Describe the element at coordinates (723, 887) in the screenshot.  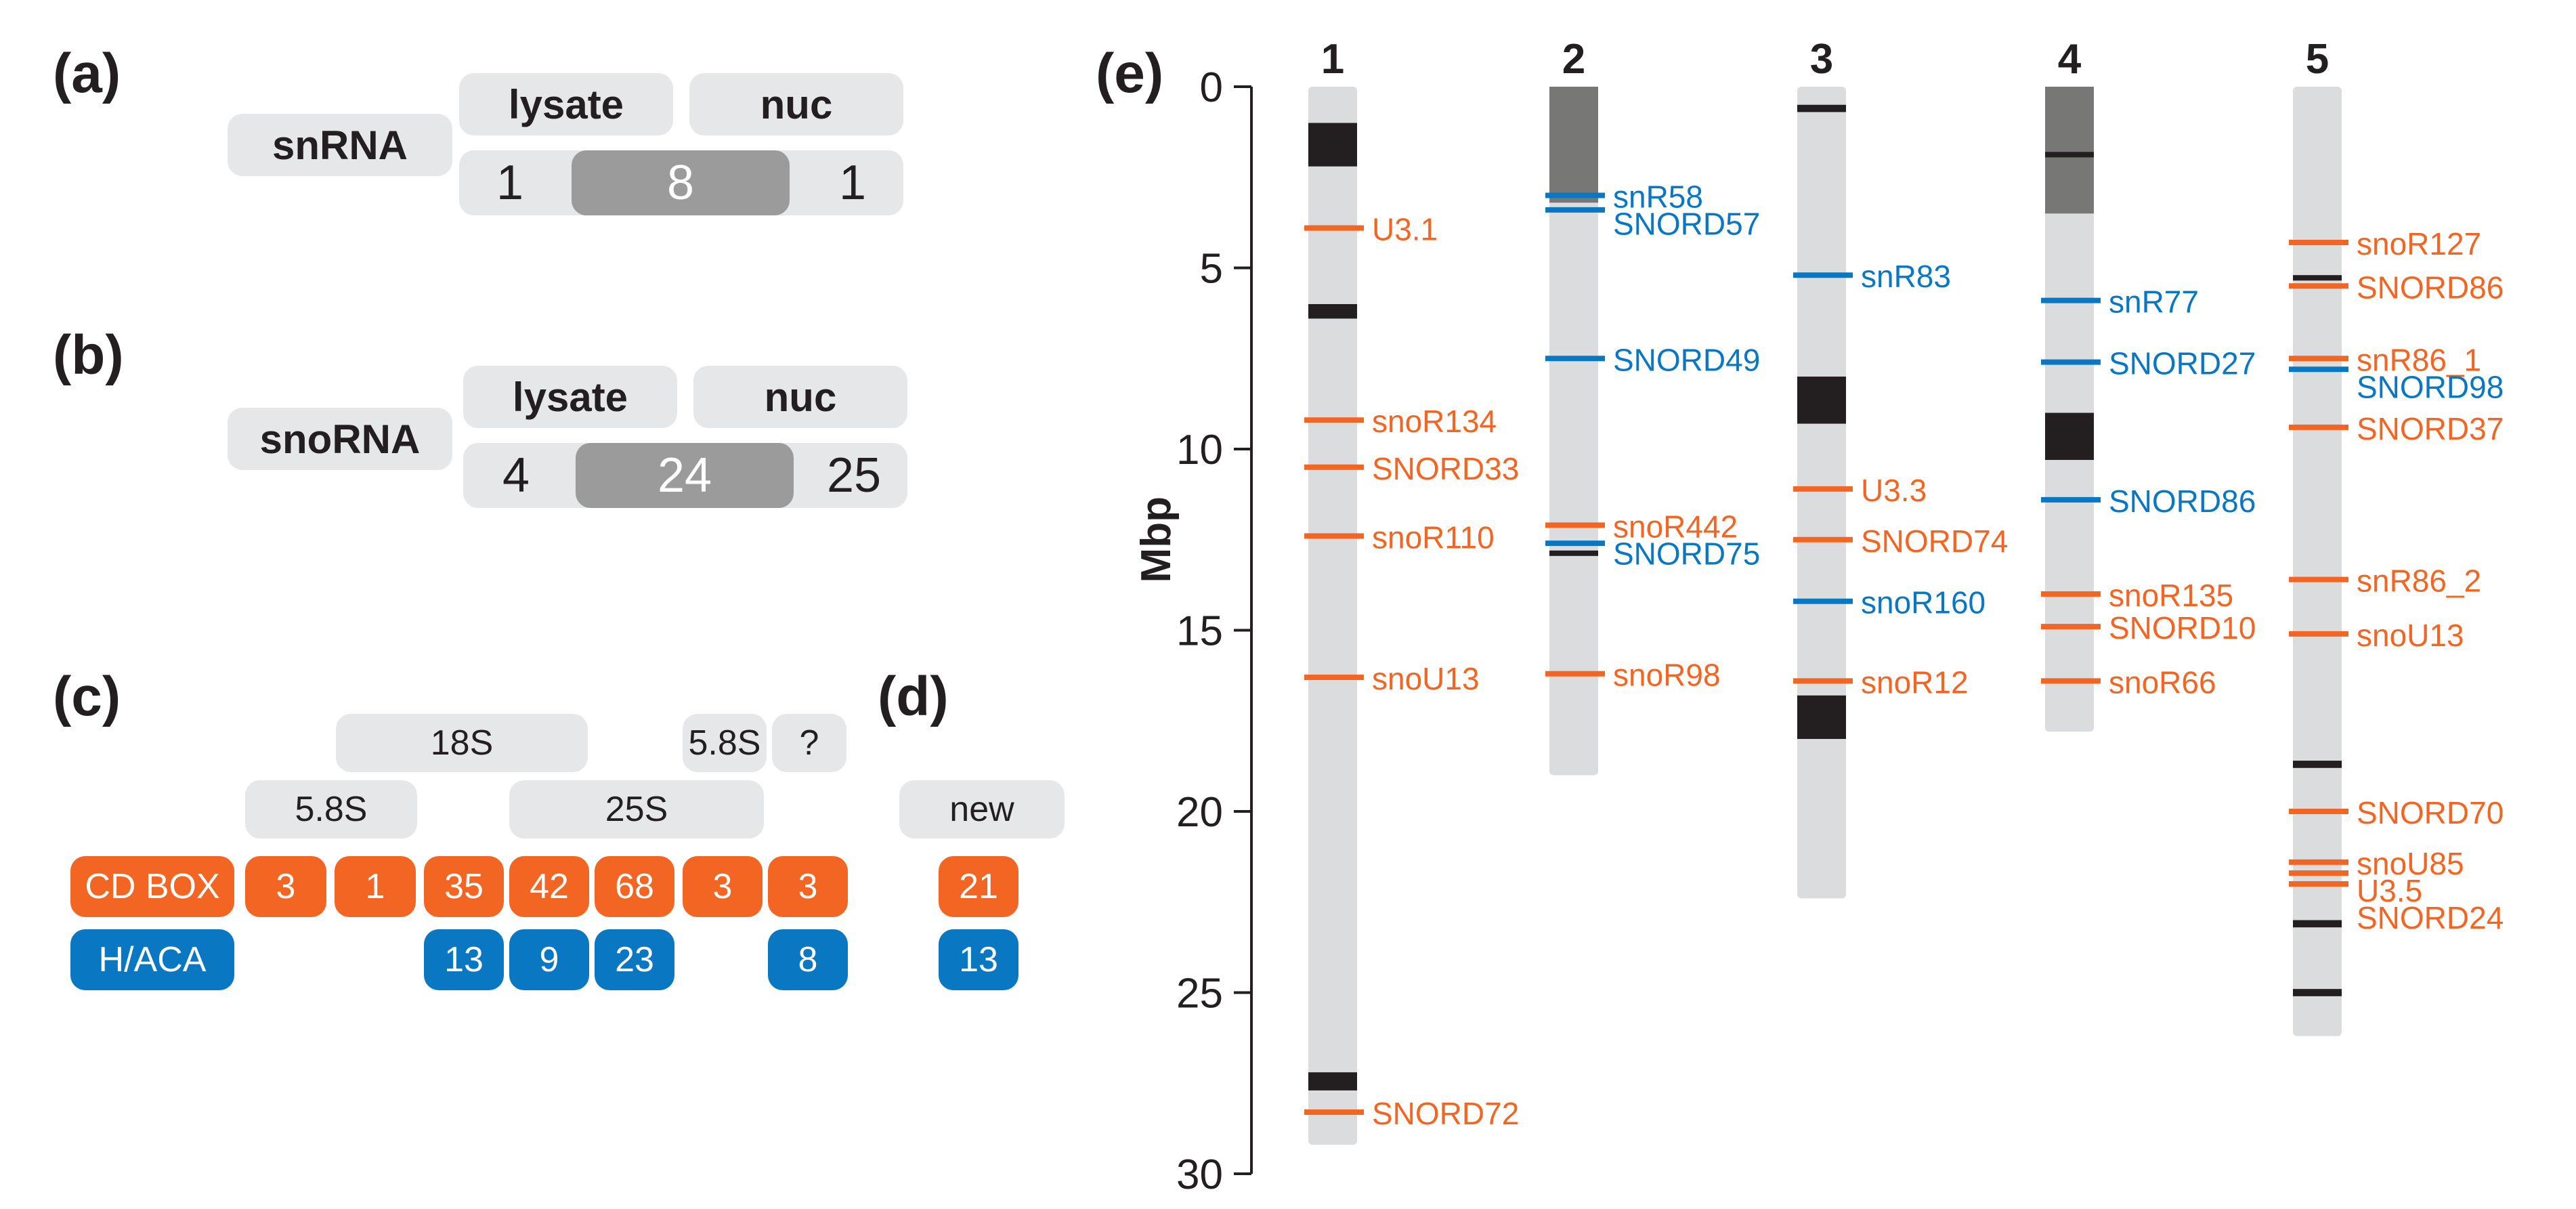
I see `cd-count-5-8s-top: 3` at that location.